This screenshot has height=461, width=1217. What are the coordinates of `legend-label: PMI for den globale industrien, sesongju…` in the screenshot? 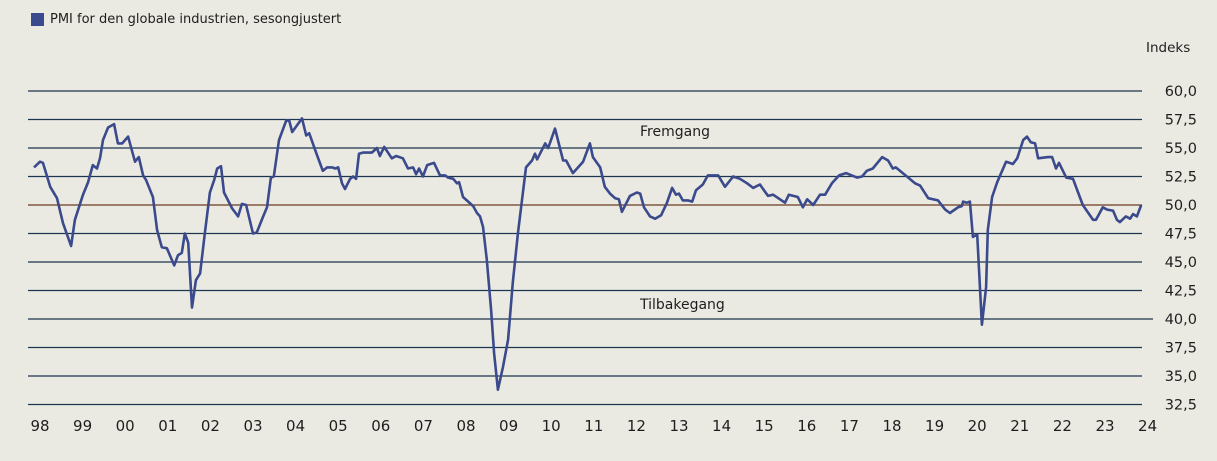 It's located at (196, 19).